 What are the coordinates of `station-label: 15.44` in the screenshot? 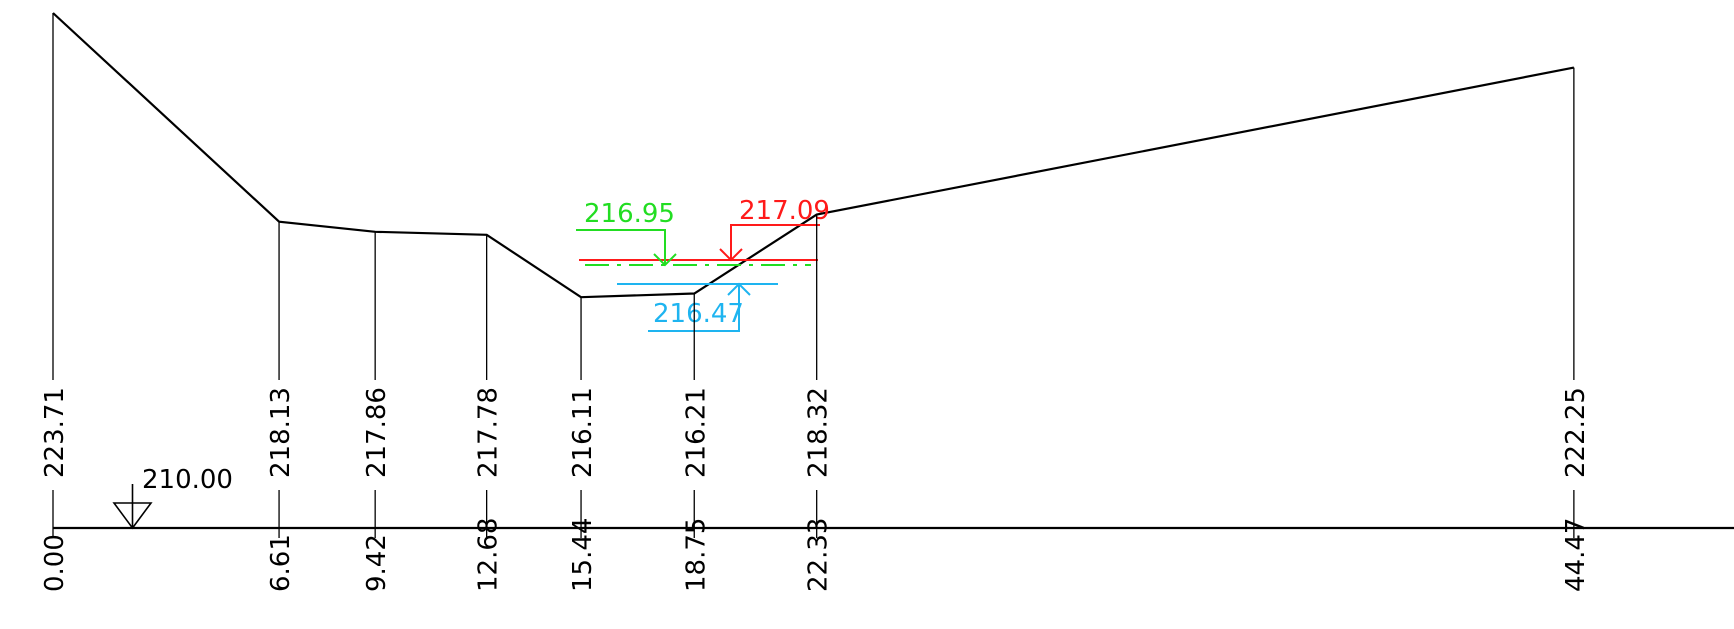 It's located at (583, 555).